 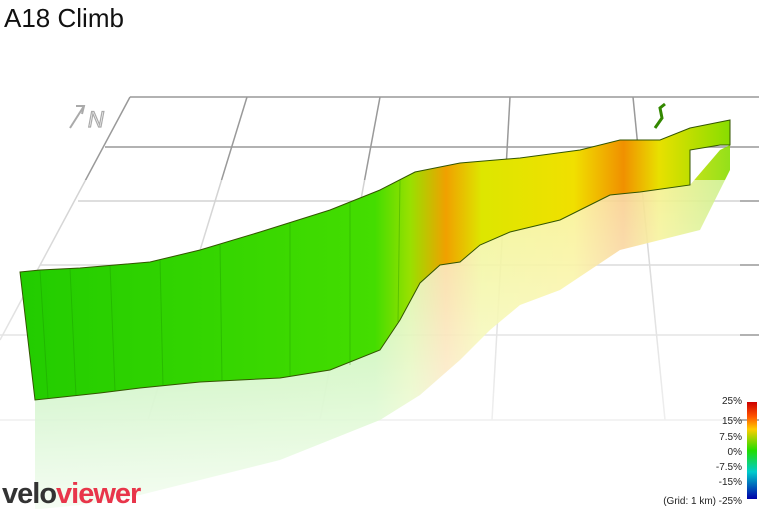 What do you see at coordinates (730, 437) in the screenshot?
I see `legend-label: 7.5%` at bounding box center [730, 437].